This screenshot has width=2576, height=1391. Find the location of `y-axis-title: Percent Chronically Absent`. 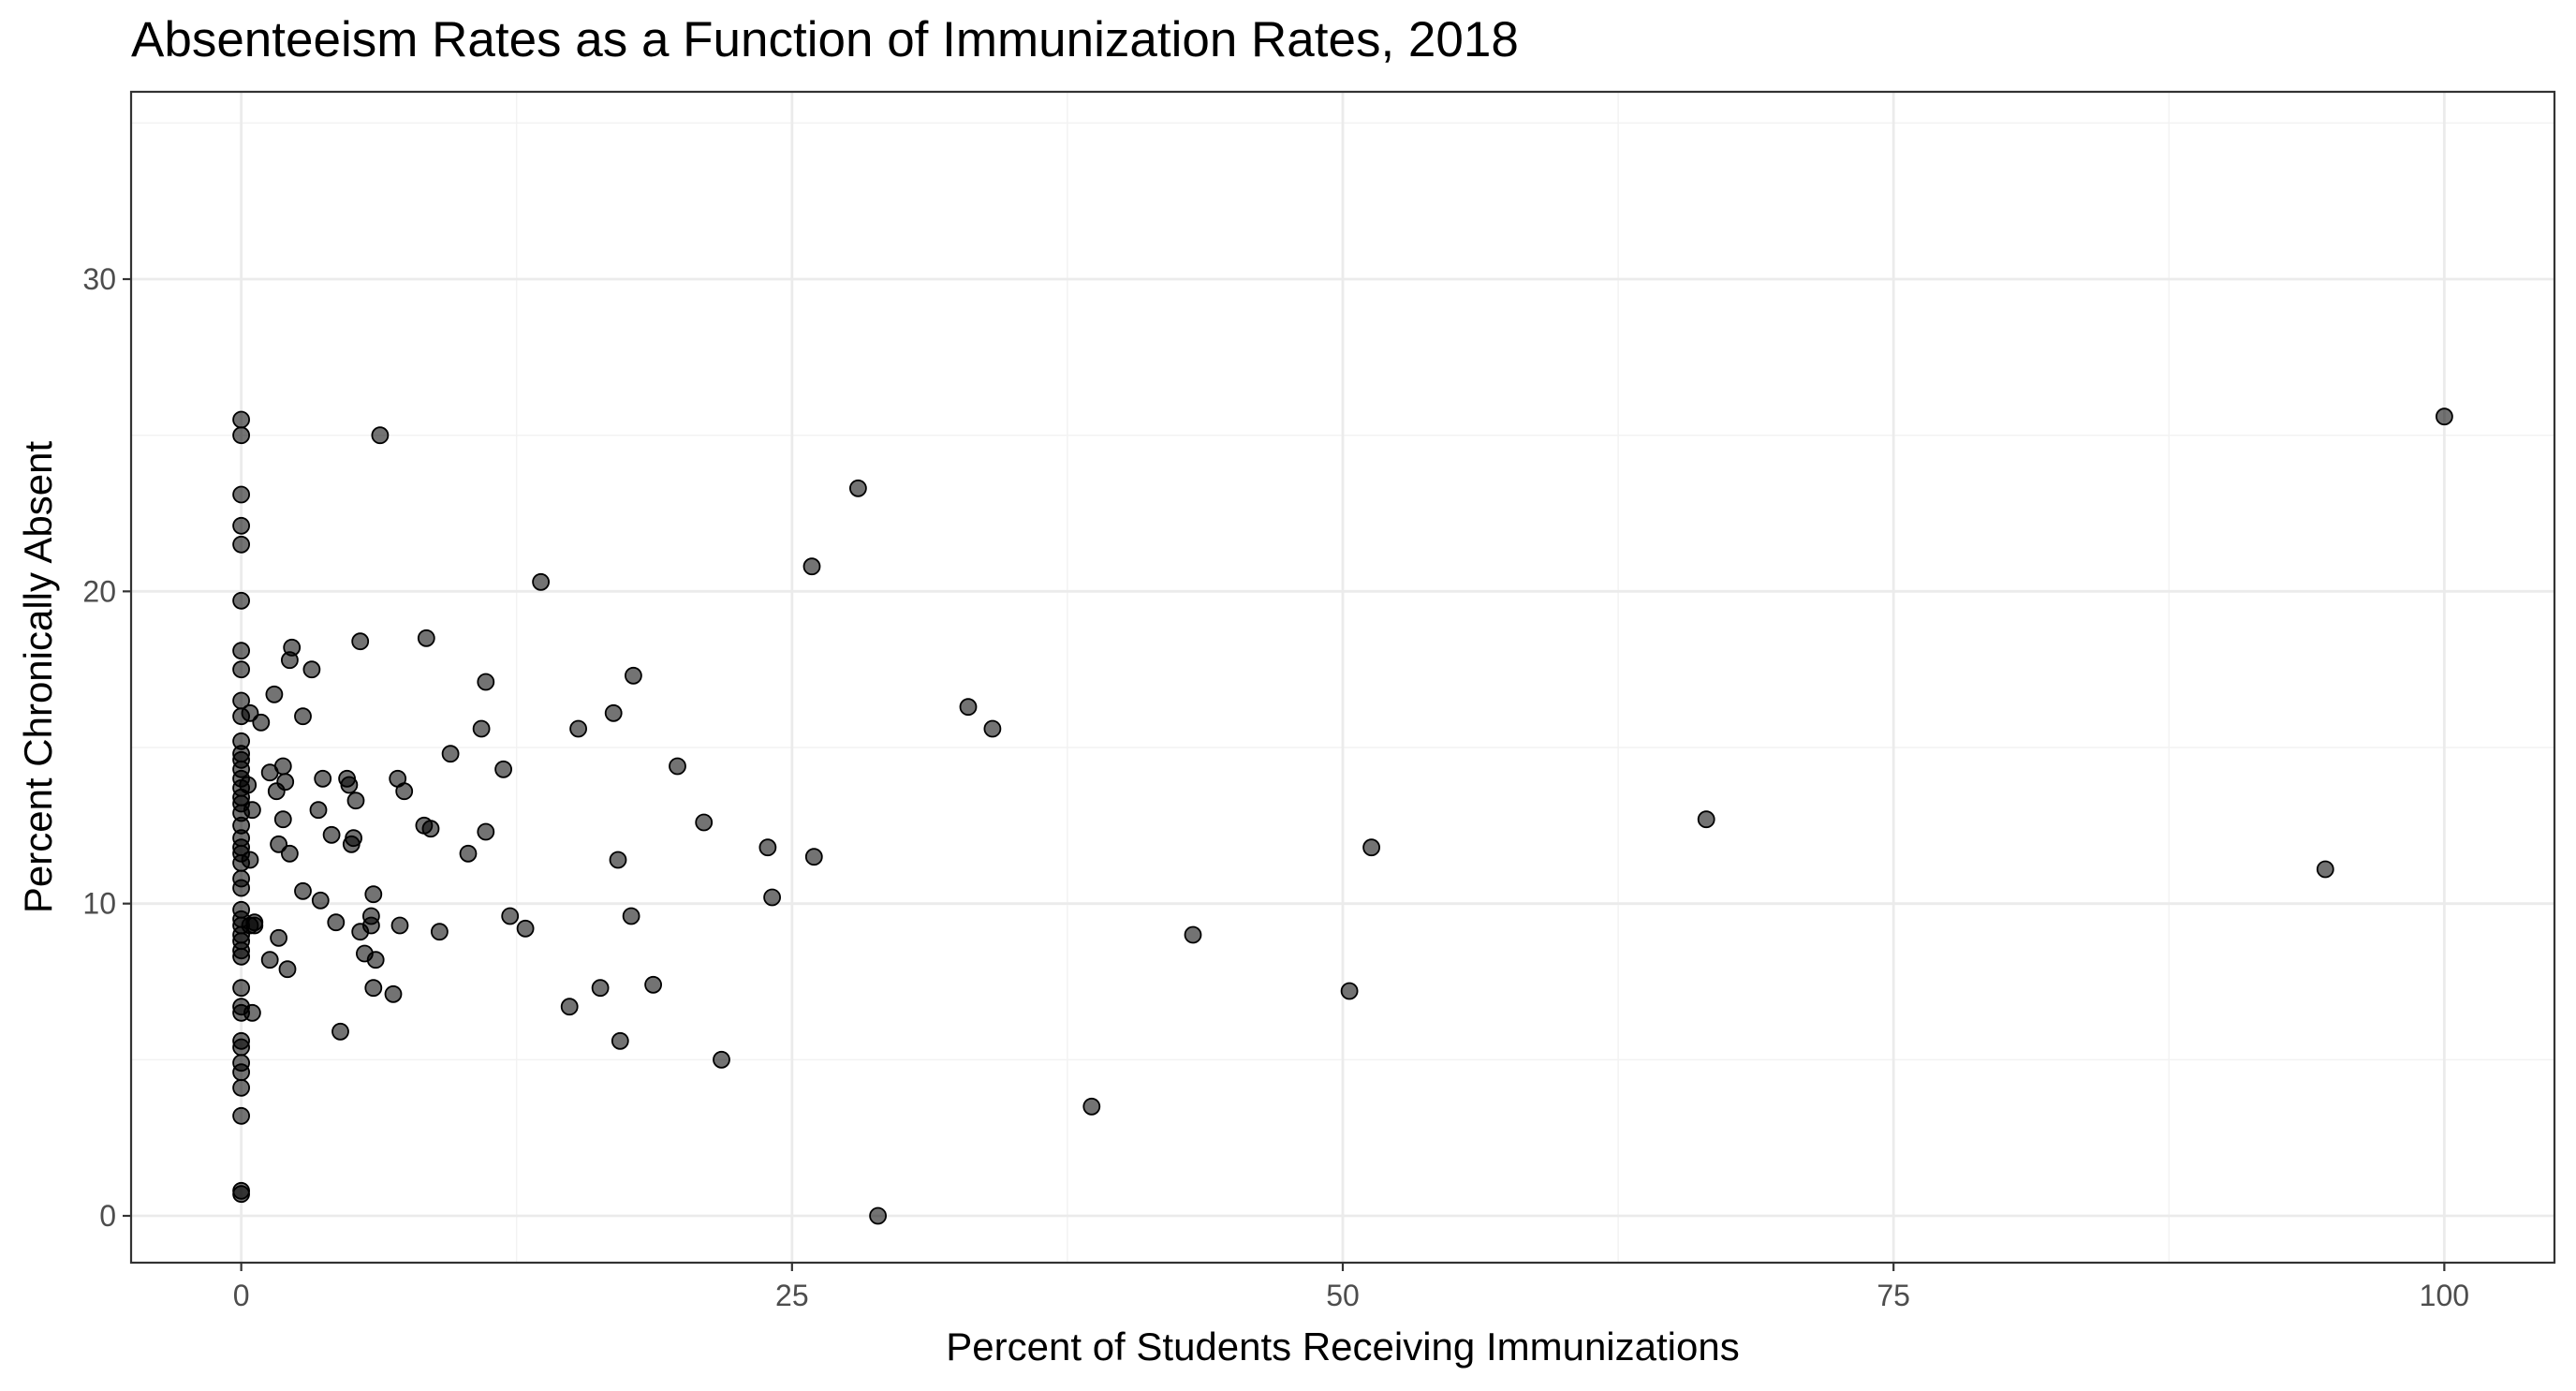

y-axis-title: Percent Chronically Absent is located at coordinates (38, 677).